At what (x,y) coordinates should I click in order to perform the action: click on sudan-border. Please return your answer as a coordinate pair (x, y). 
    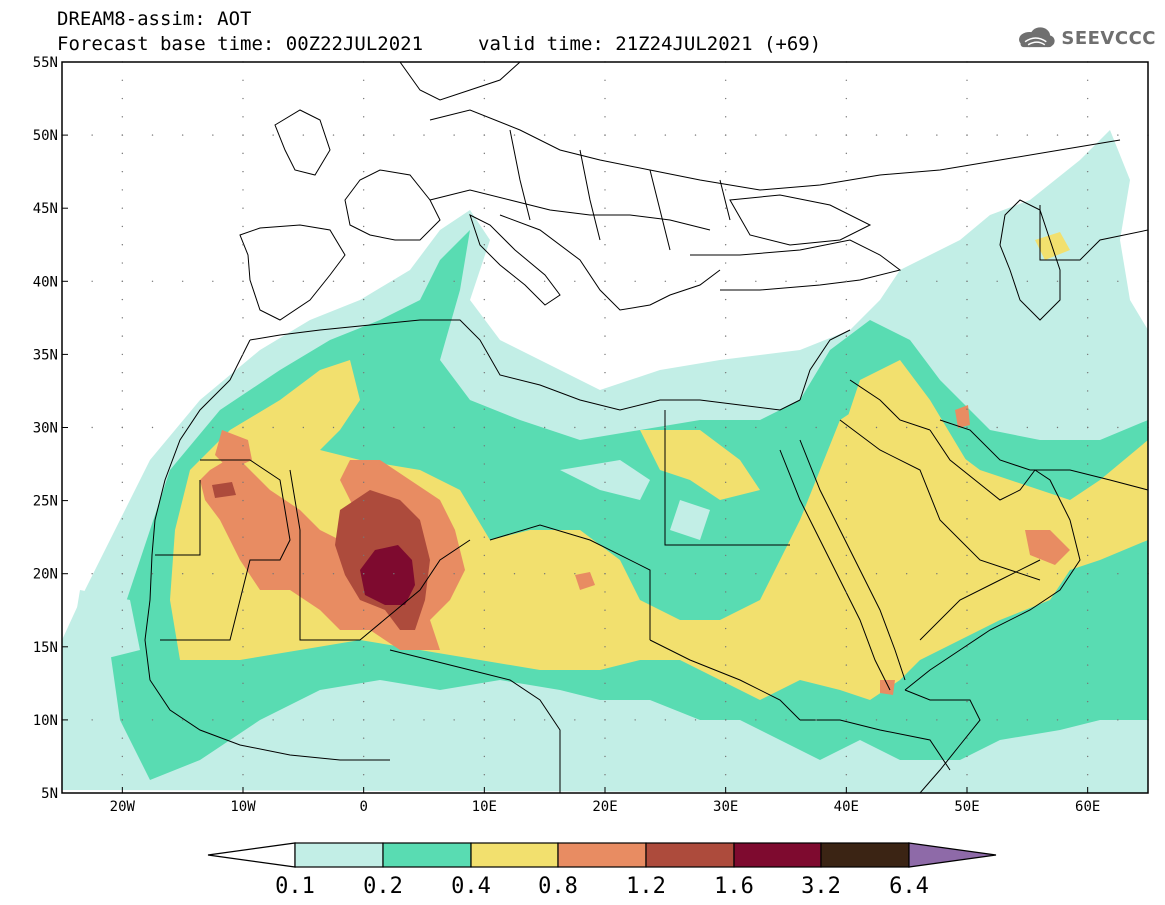
    Looking at the image, I should click on (725, 680).